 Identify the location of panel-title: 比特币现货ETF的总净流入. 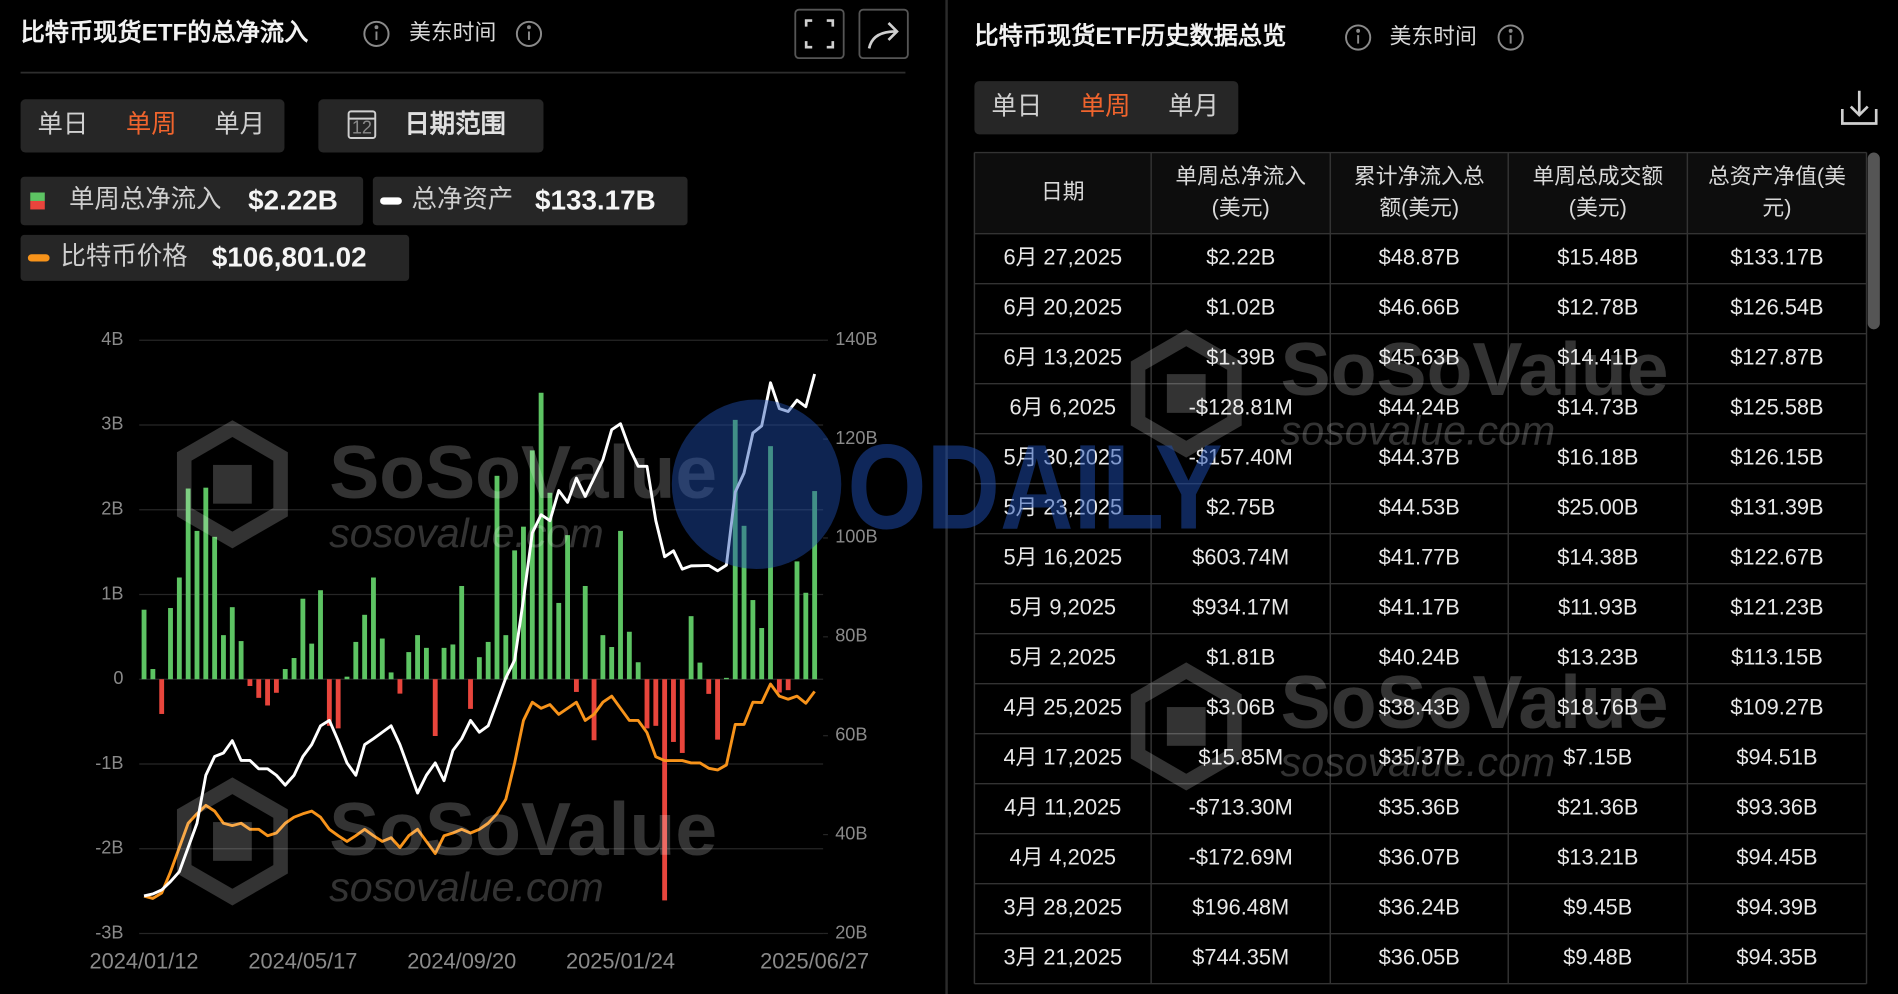
(165, 32).